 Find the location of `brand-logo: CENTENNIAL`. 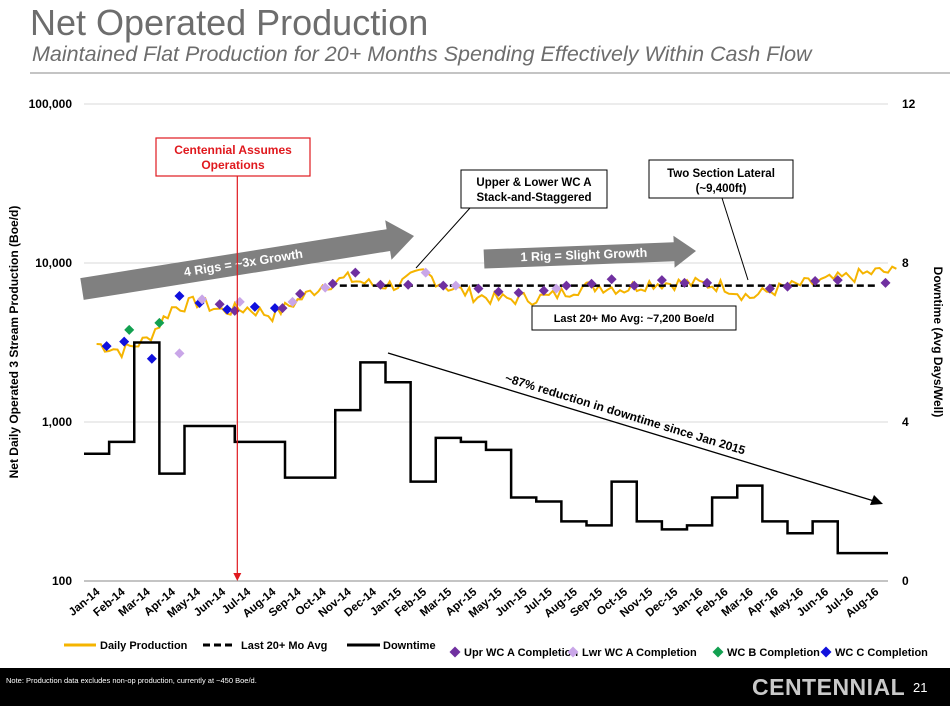

brand-logo: CENTENNIAL is located at coordinates (829, 687).